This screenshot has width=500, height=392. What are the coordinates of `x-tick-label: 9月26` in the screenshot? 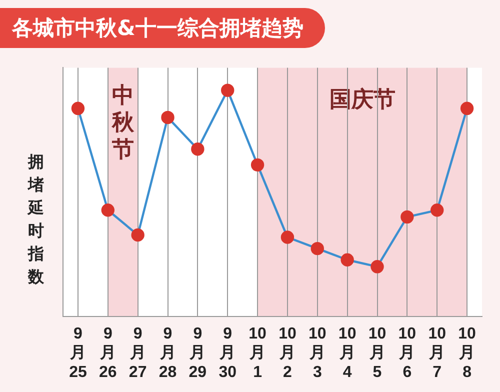 It's located at (107, 353).